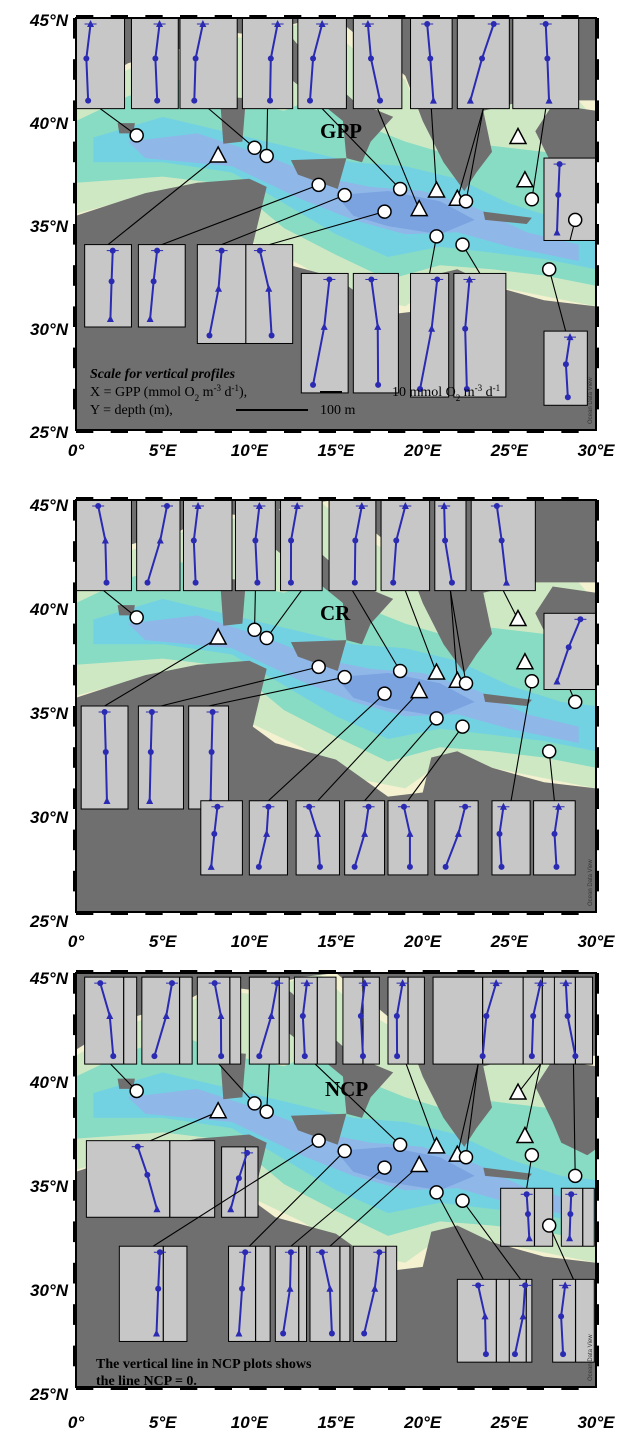  I want to click on lat-tick-label: 25°N, so click(49, 432).